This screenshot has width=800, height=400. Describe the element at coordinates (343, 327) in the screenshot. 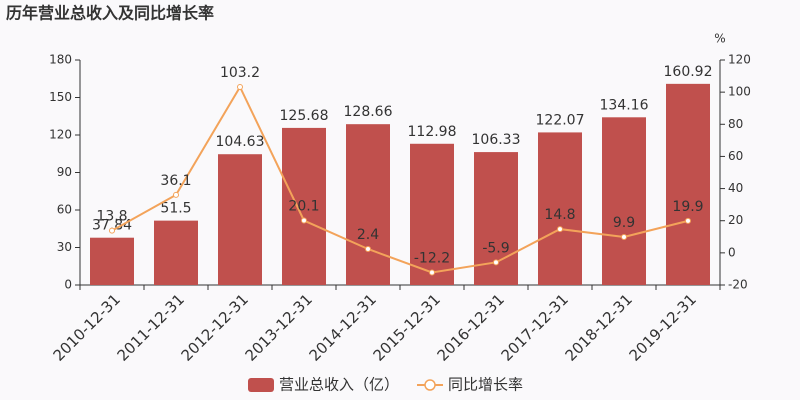

I see `x-tick-label: 2014-12-31` at that location.